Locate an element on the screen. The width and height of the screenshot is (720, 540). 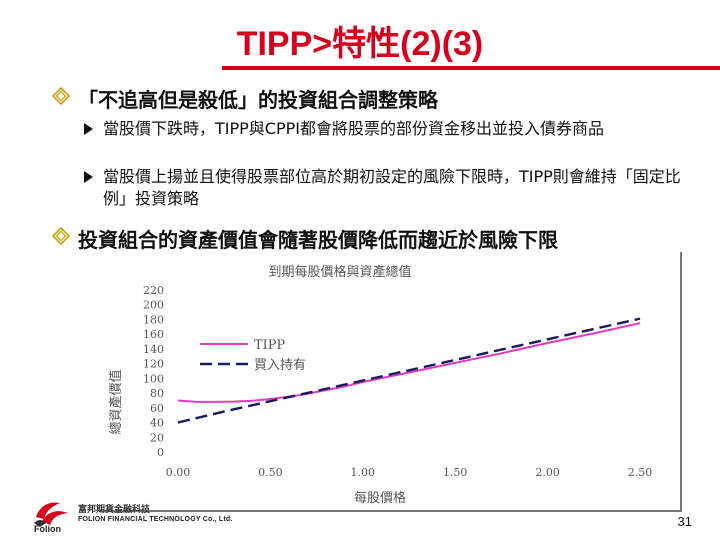
x-tick-label: 0.00 is located at coordinates (178, 472).